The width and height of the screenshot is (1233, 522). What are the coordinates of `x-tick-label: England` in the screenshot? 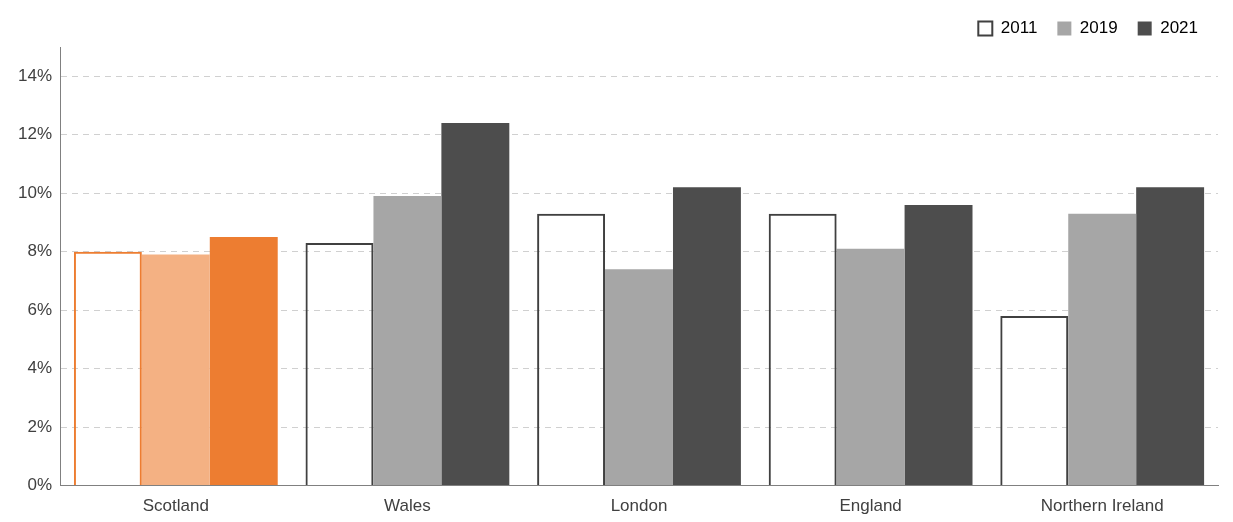 It's located at (870, 506).